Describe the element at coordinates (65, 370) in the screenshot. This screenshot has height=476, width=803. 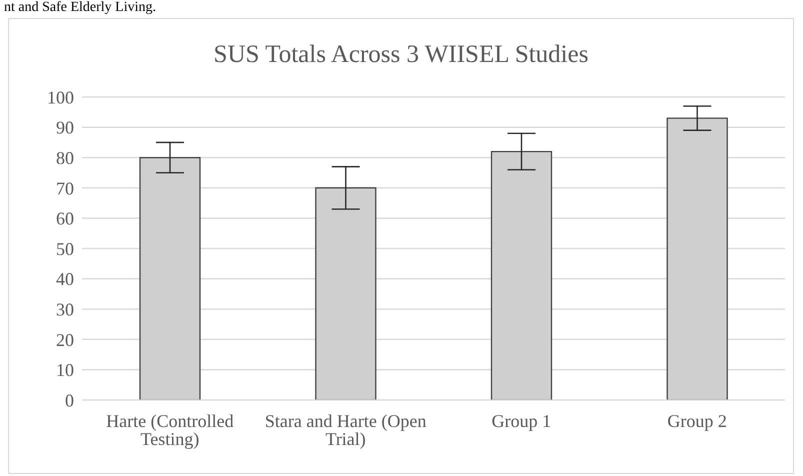
I see `y-tick-label: 10` at that location.